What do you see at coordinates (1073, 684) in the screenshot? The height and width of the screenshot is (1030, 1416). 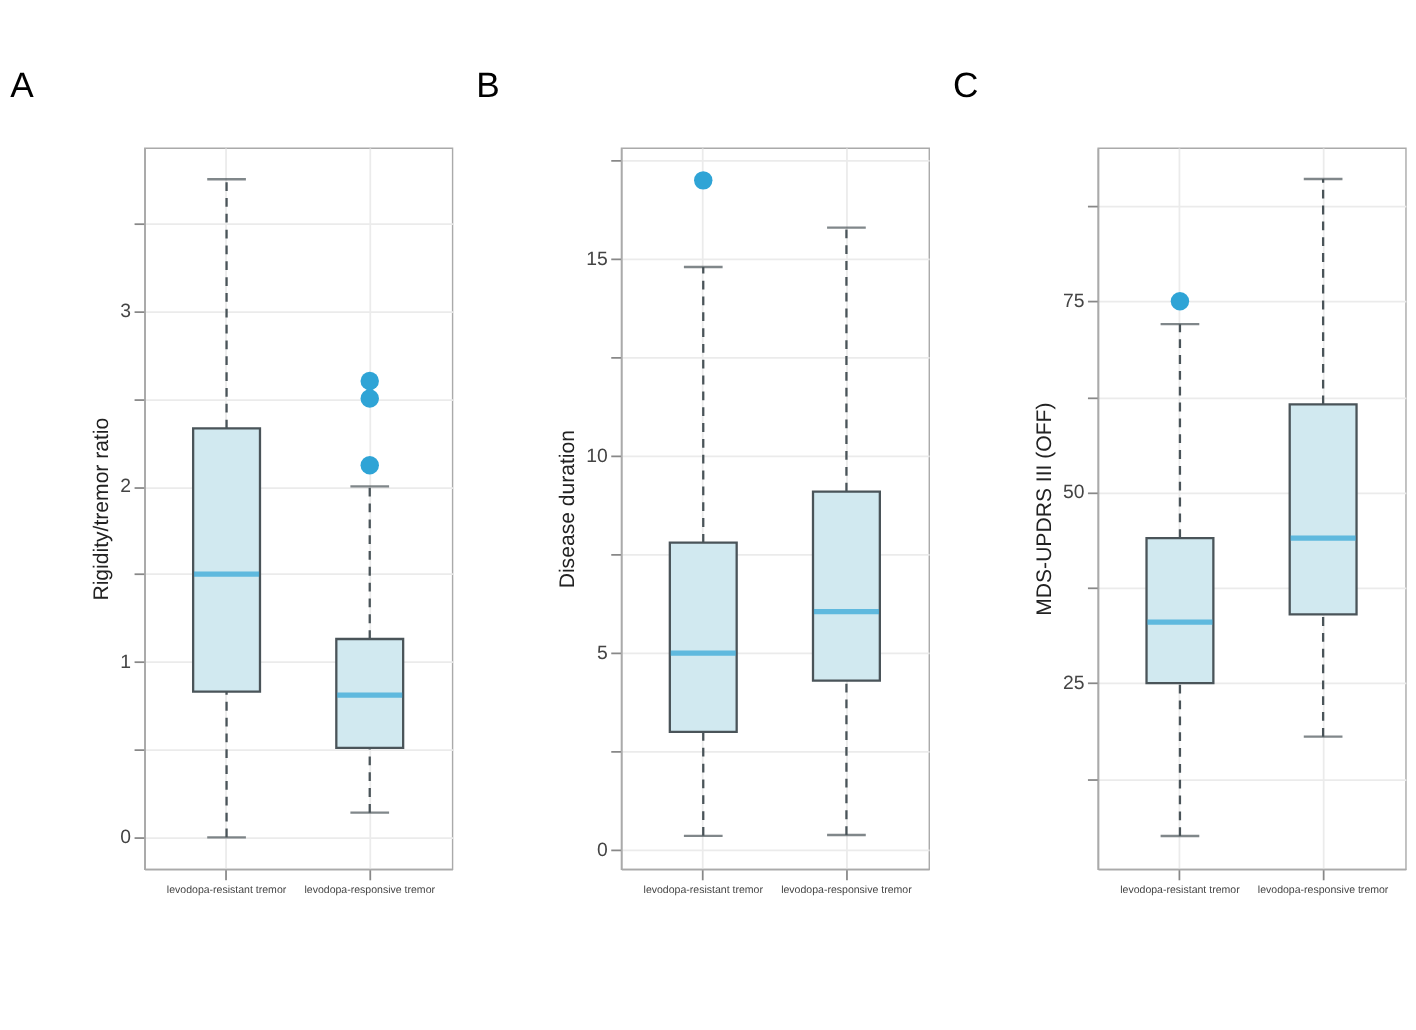 I see `y-tick-label: 25` at bounding box center [1073, 684].